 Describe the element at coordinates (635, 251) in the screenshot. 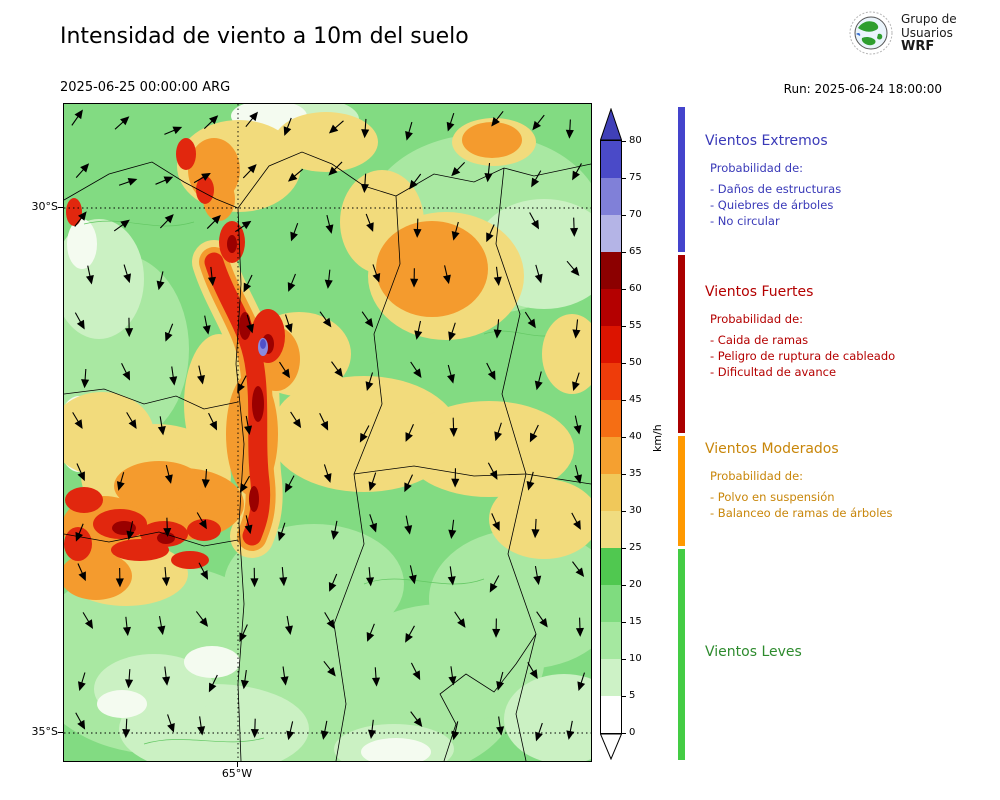

I see `colorbar-ticklabel-65: 65` at that location.